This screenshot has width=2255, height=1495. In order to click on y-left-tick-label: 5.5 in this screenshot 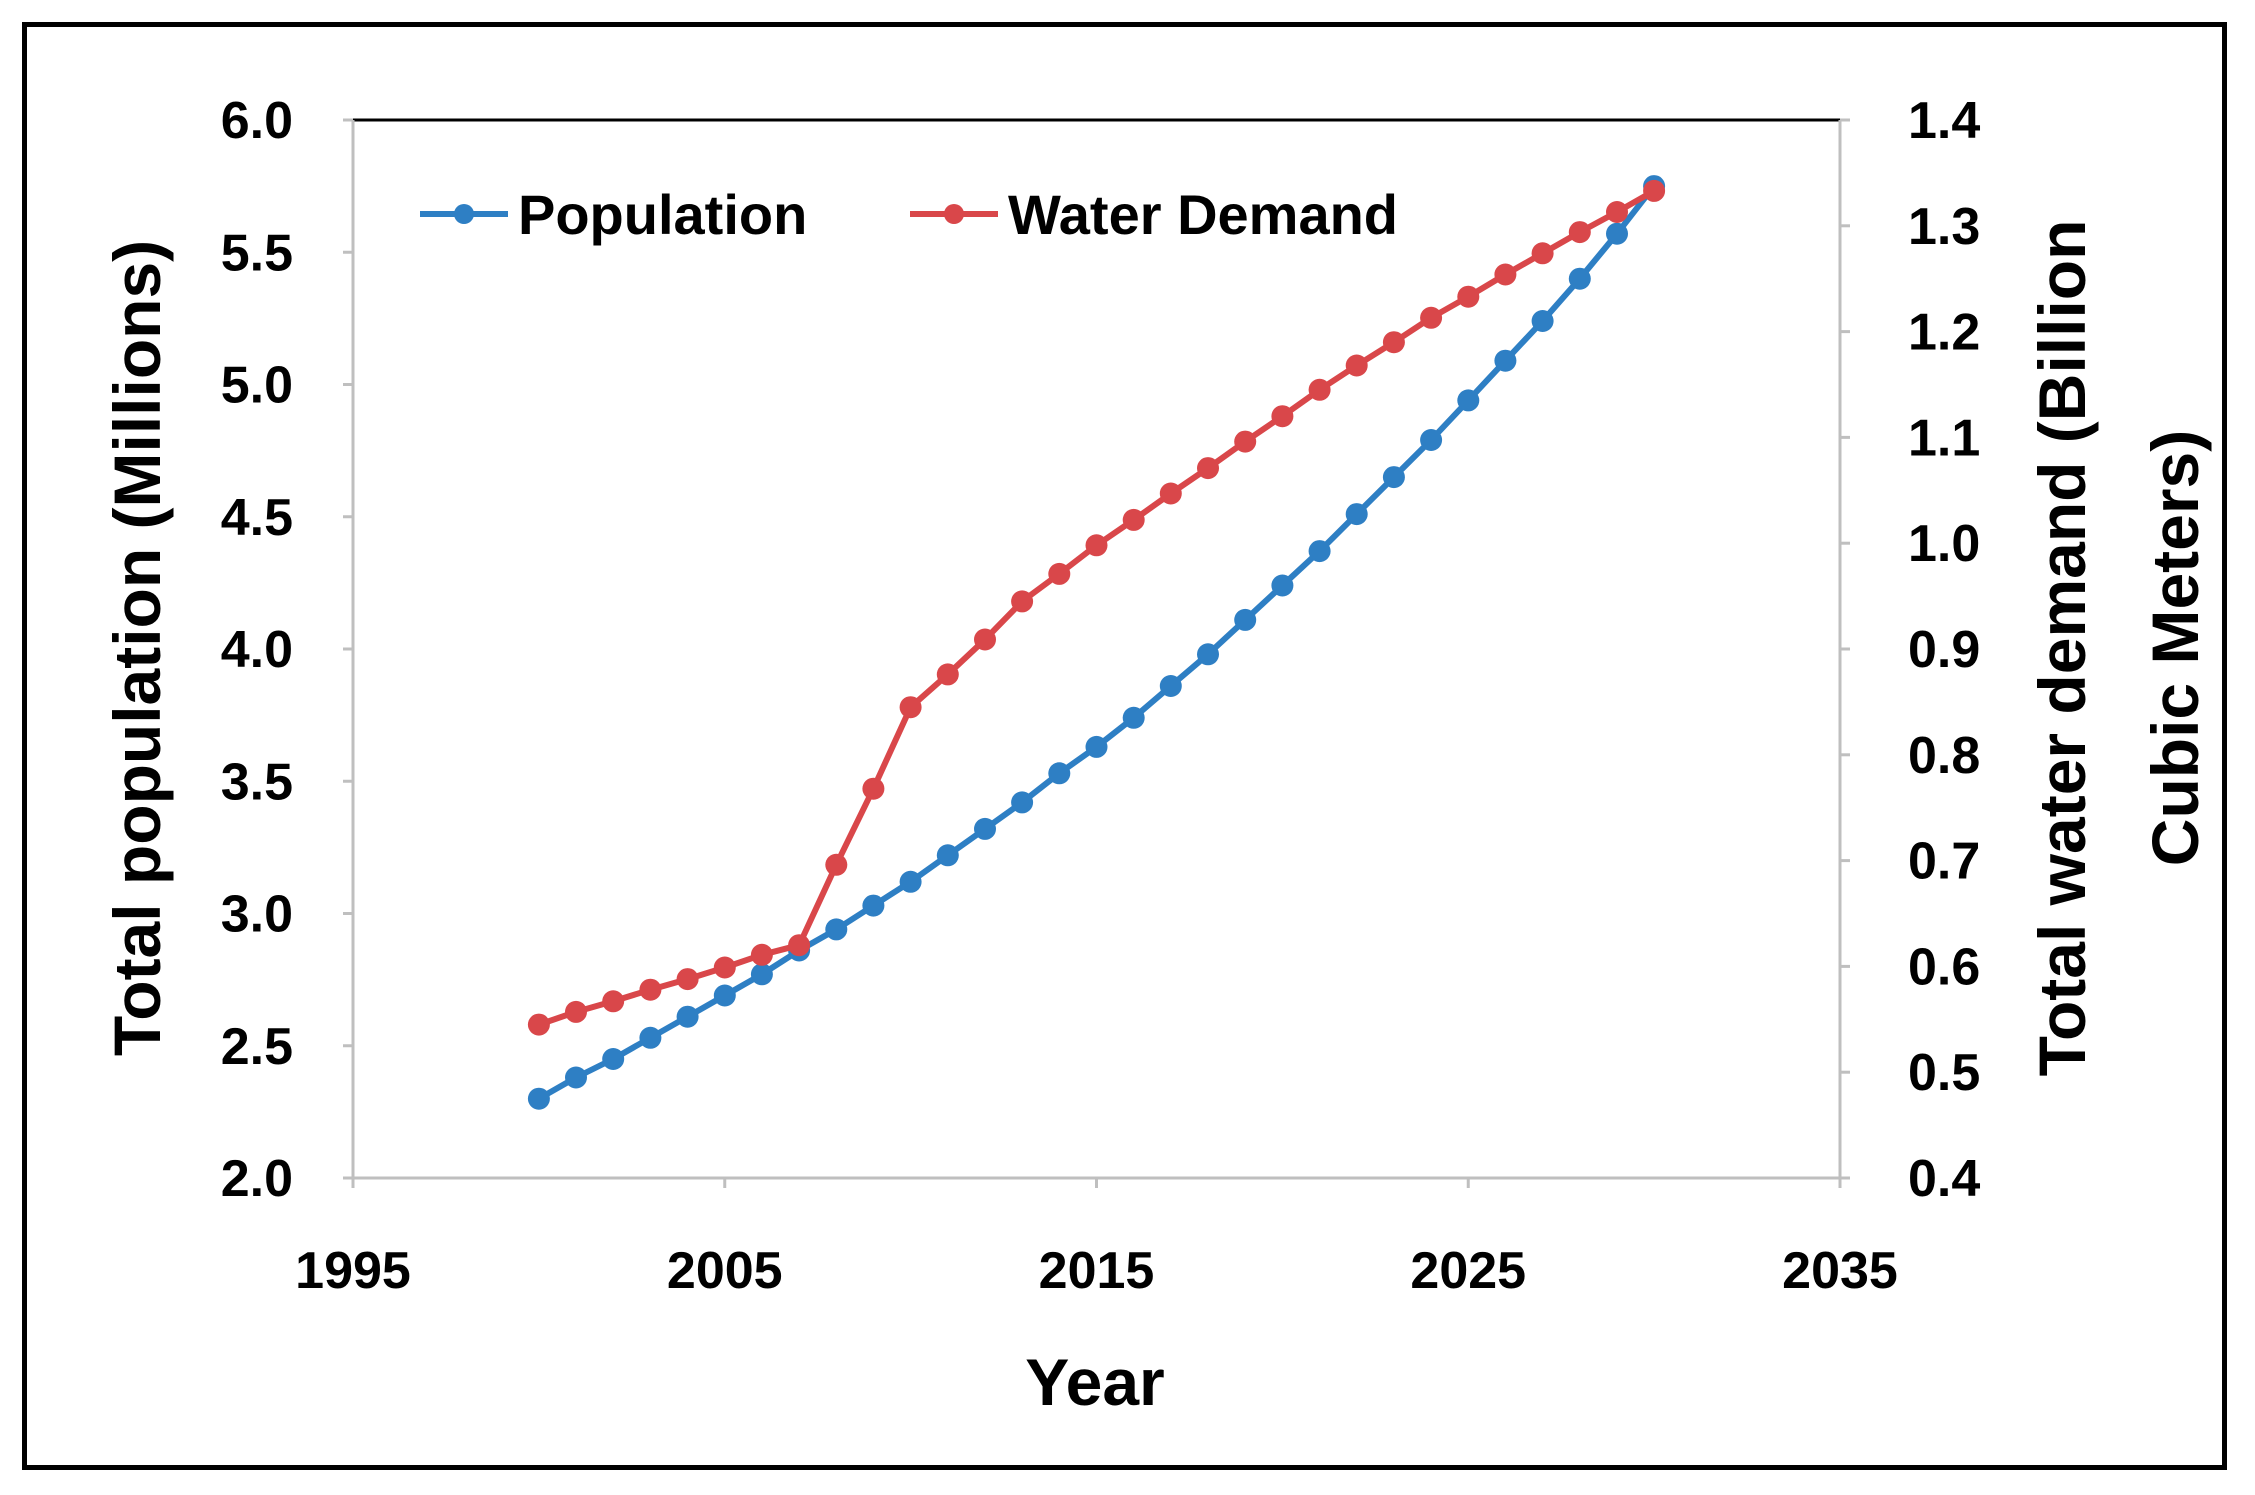, I will do `click(257, 253)`.